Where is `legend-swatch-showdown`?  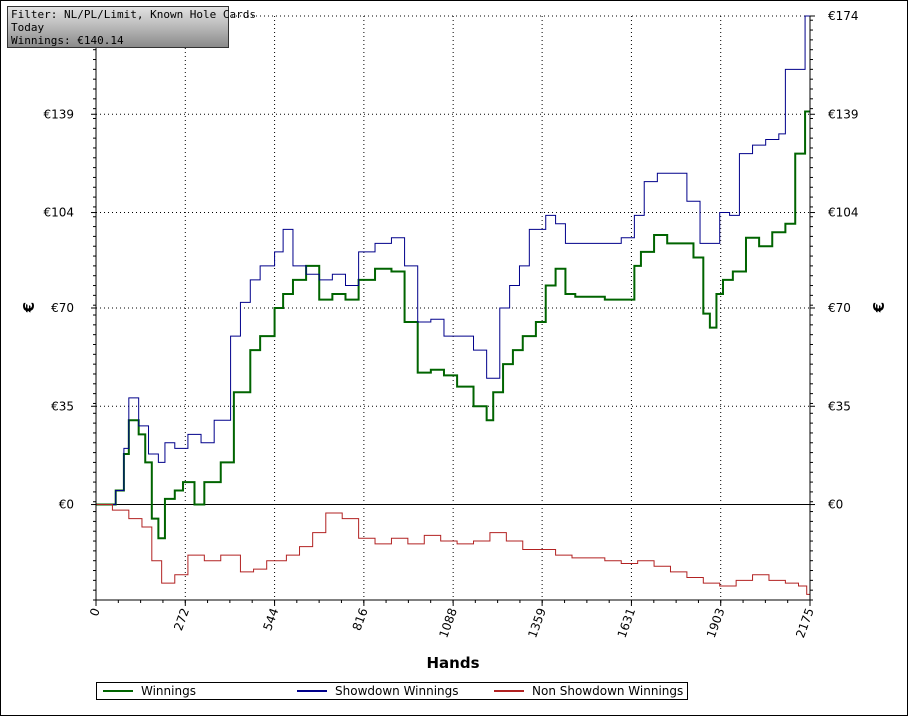 legend-swatch-showdown is located at coordinates (312, 691).